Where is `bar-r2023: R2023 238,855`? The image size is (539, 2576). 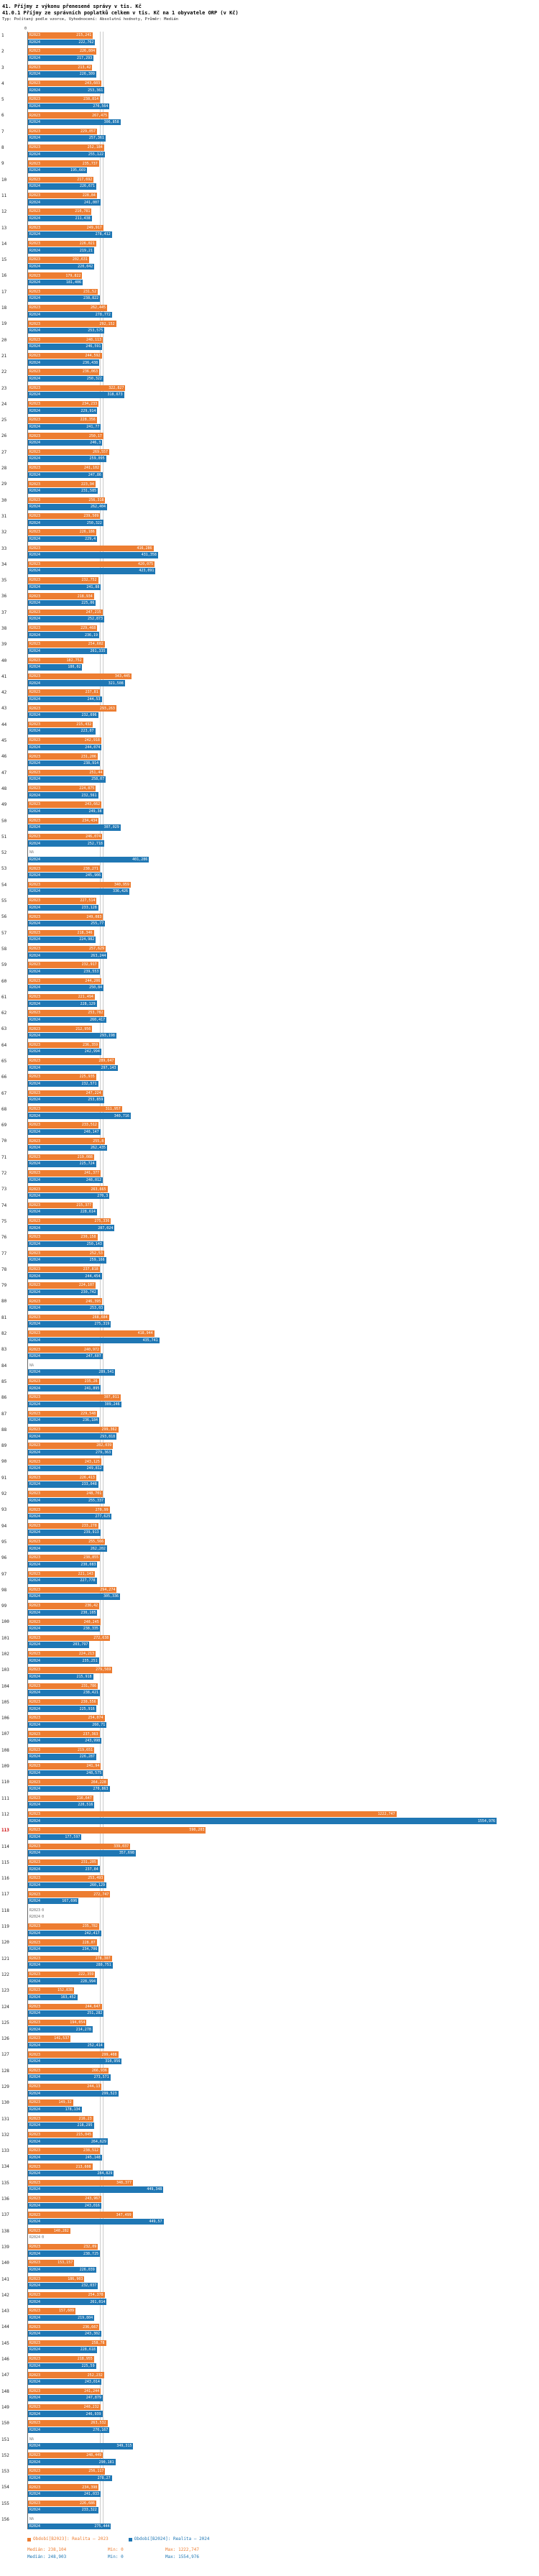
bar-r2023: R2023 238,855 is located at coordinates (64, 1558).